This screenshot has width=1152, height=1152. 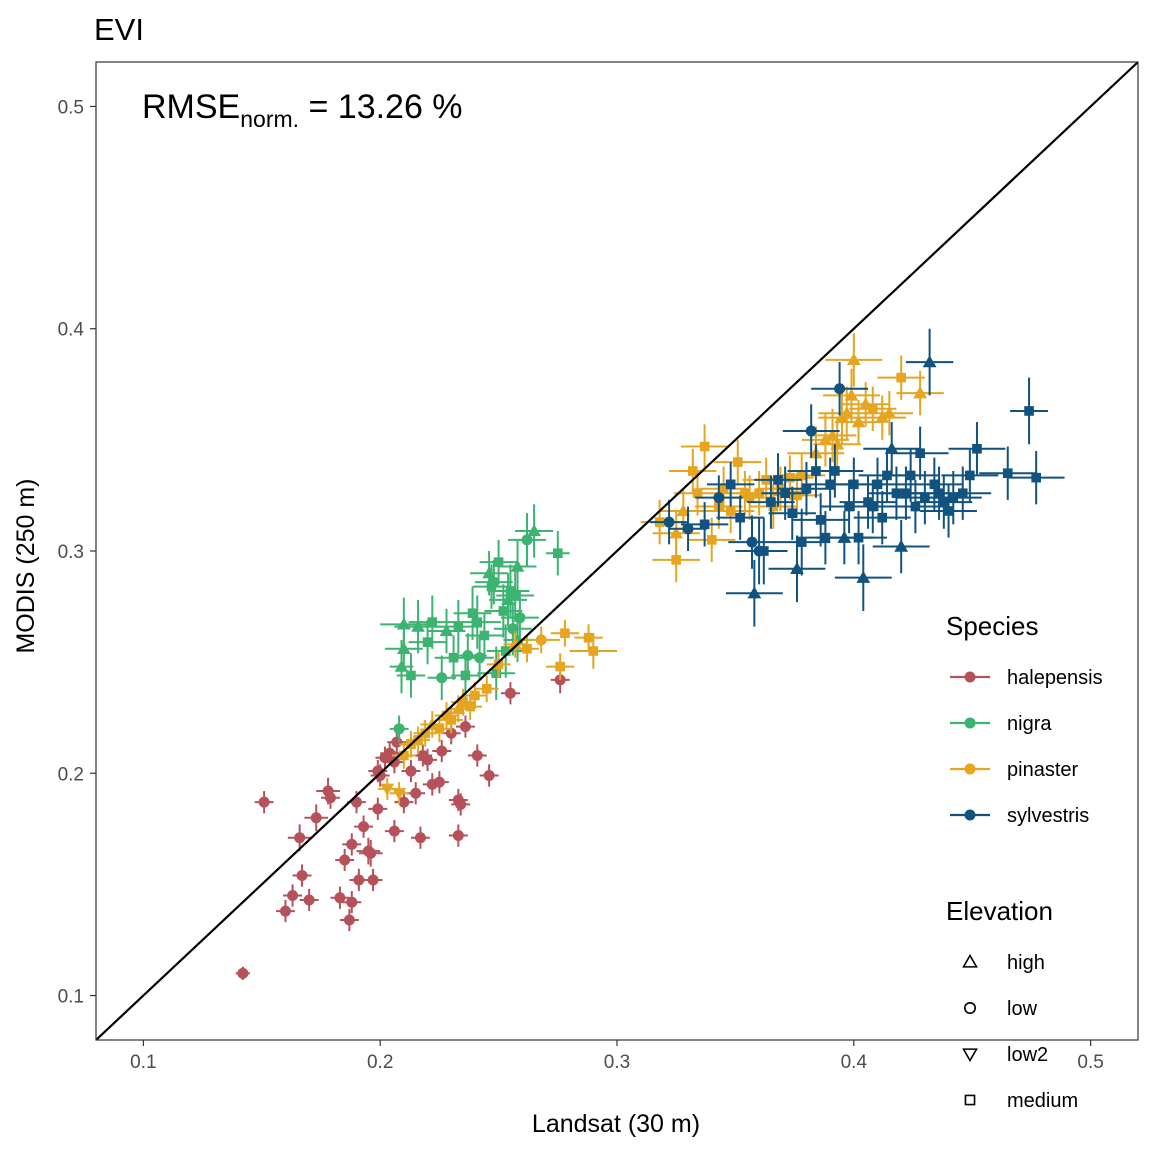 What do you see at coordinates (380, 1062) in the screenshot?
I see `x-tick-label: 0.2` at bounding box center [380, 1062].